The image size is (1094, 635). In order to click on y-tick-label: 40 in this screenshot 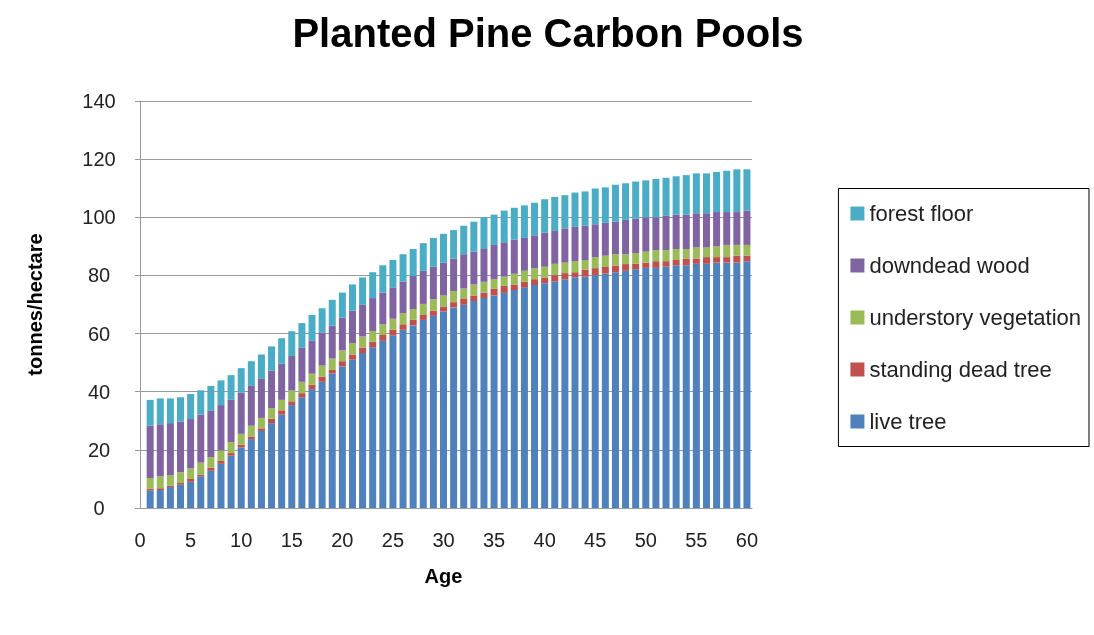, I will do `click(99, 391)`.